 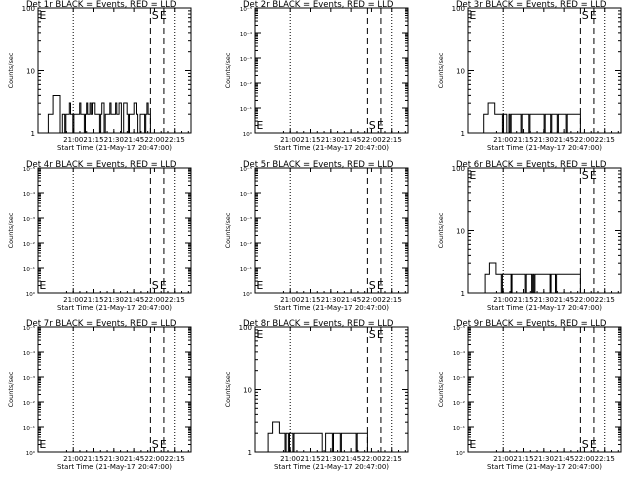 I want to click on panel-title: Det 9r BLACK = Events, RED = LLD, so click(x=531, y=324).